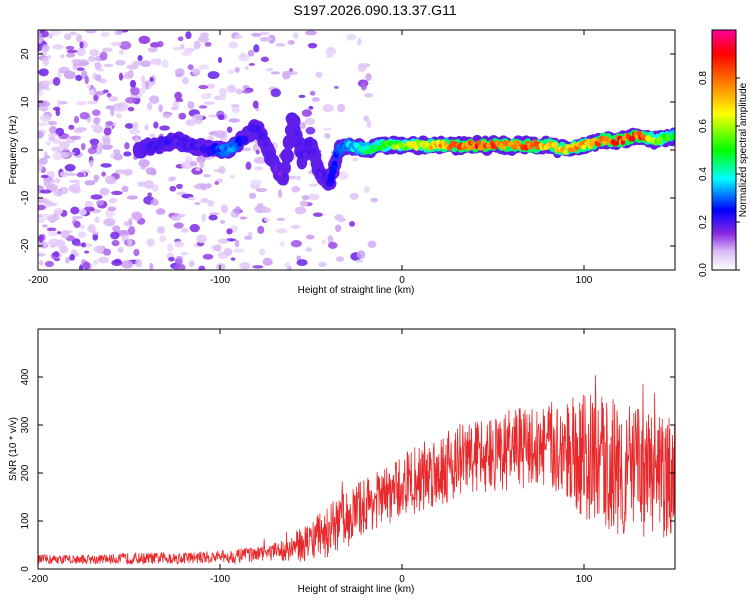  I want to click on spectrogram-x-tick-label: 100, so click(584, 280).